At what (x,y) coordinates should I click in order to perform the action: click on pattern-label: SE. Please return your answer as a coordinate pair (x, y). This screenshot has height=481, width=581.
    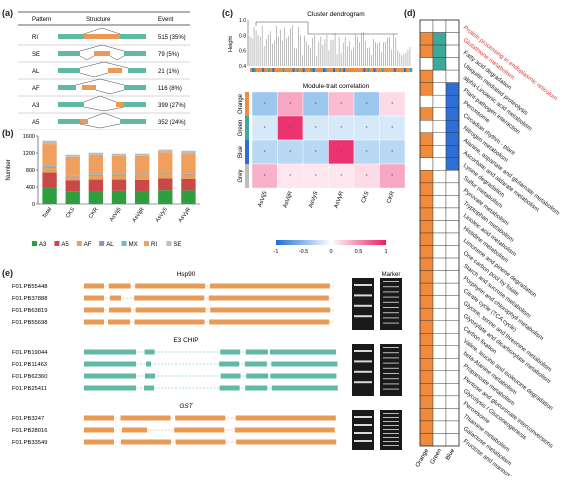
    Looking at the image, I should click on (36, 55).